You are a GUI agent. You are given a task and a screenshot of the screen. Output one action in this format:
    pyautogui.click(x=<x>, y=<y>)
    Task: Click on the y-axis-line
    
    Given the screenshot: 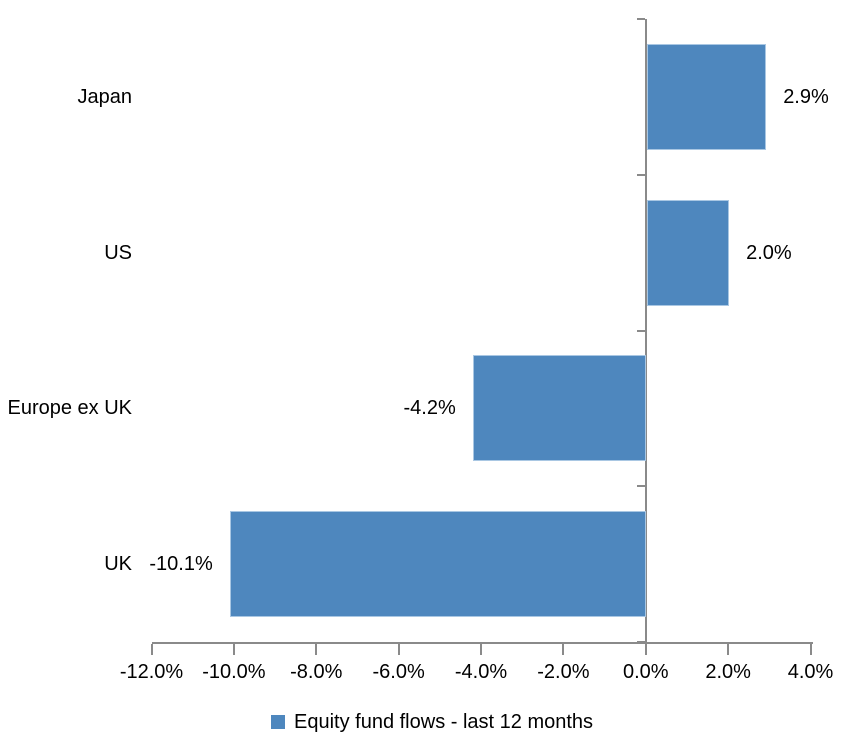 What is the action you would take?
    pyautogui.click(x=645, y=331)
    